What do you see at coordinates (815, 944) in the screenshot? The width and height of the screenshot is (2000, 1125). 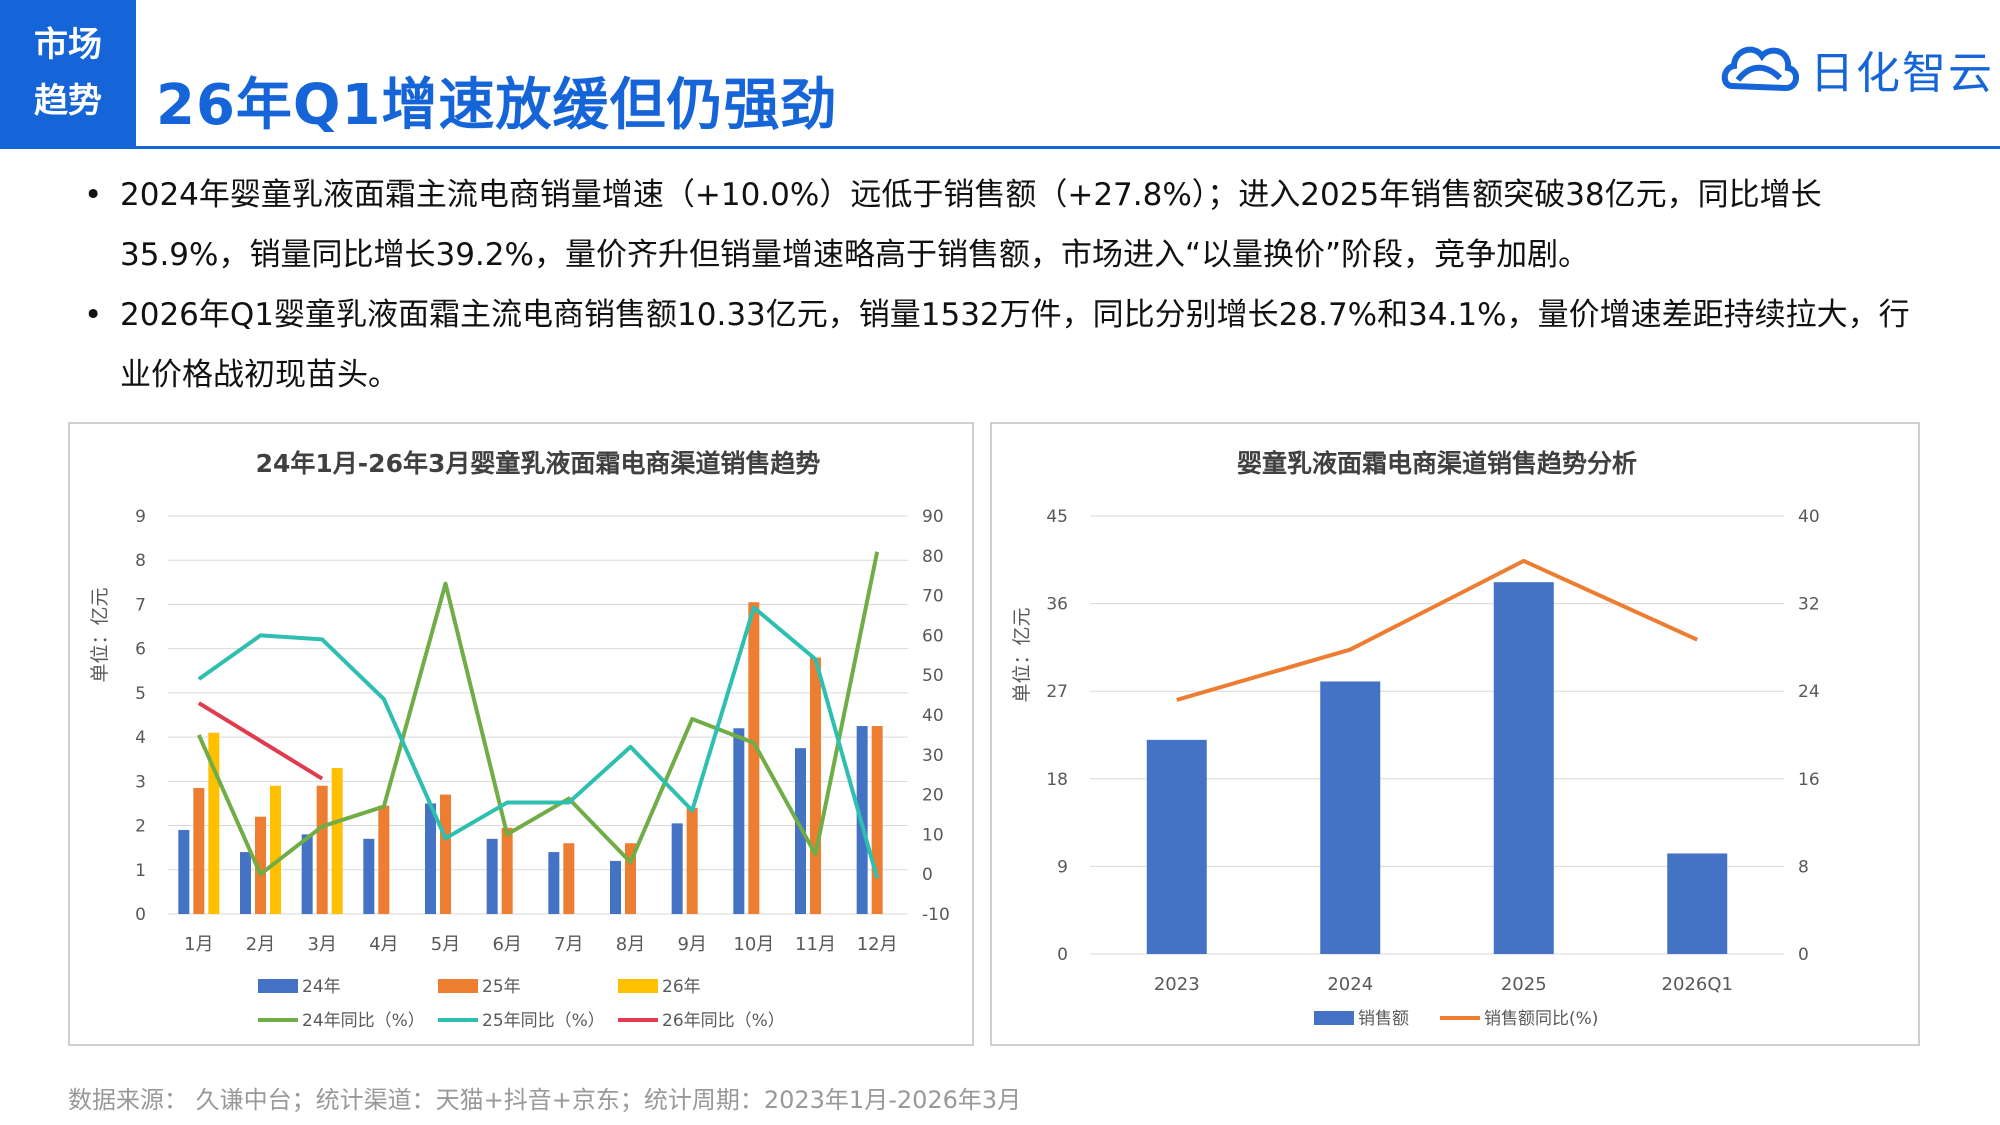 I see `x-tick-label: 11月` at bounding box center [815, 944].